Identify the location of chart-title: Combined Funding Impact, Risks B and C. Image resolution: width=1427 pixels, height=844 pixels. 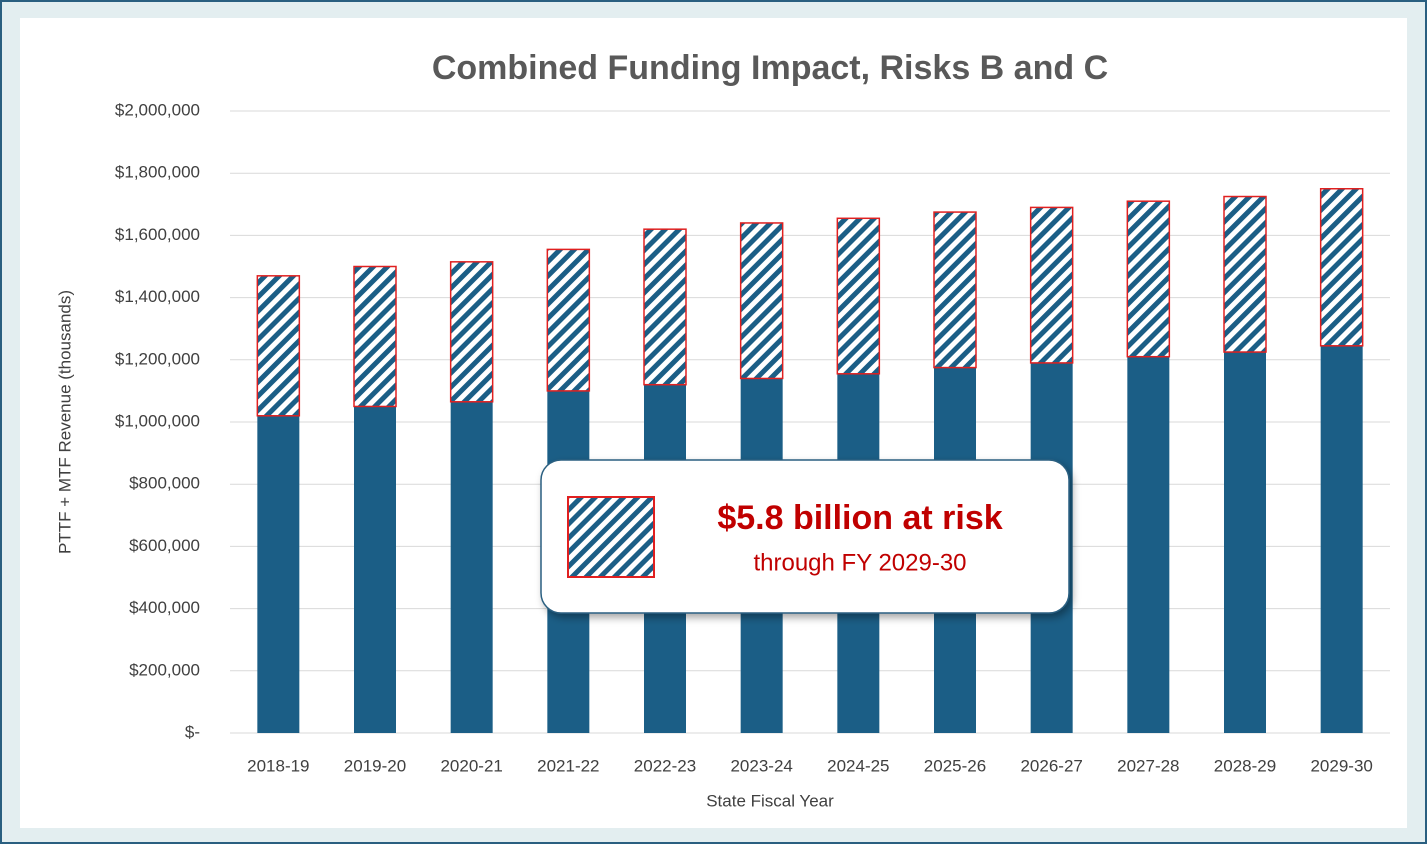
(770, 68).